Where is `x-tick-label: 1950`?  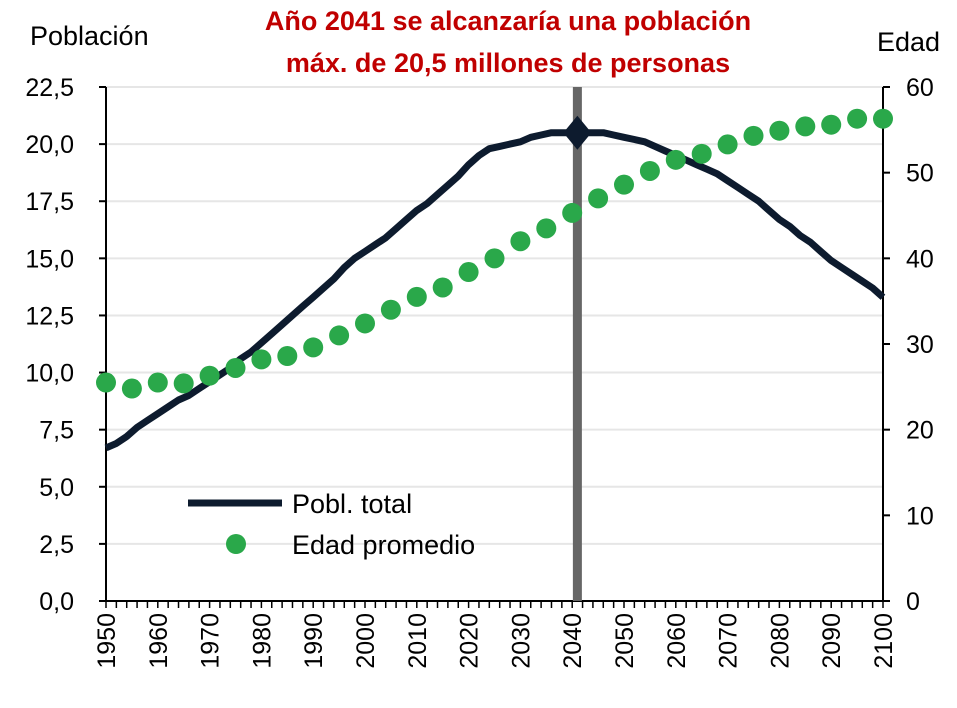
x-tick-label: 1950 is located at coordinates (107, 641).